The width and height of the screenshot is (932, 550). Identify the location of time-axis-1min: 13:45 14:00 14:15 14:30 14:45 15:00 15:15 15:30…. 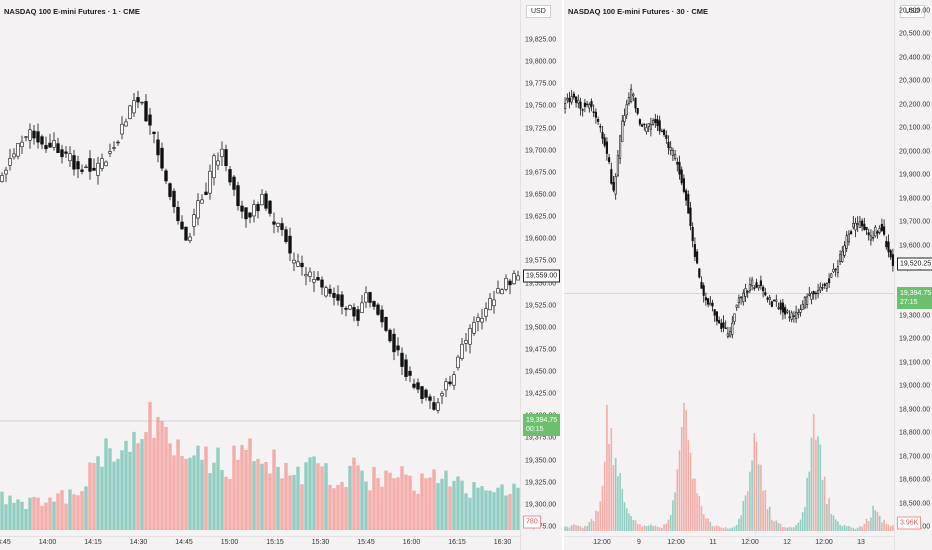
(260, 543).